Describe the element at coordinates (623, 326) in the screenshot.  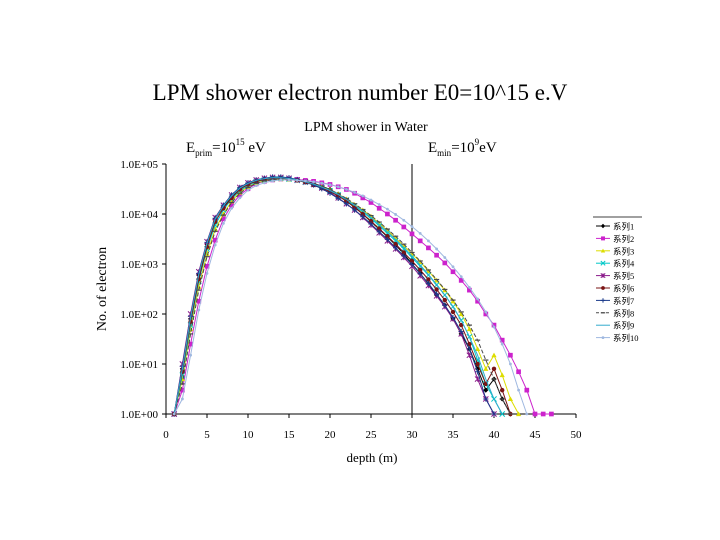
I see `legend-label: 系列9` at that location.